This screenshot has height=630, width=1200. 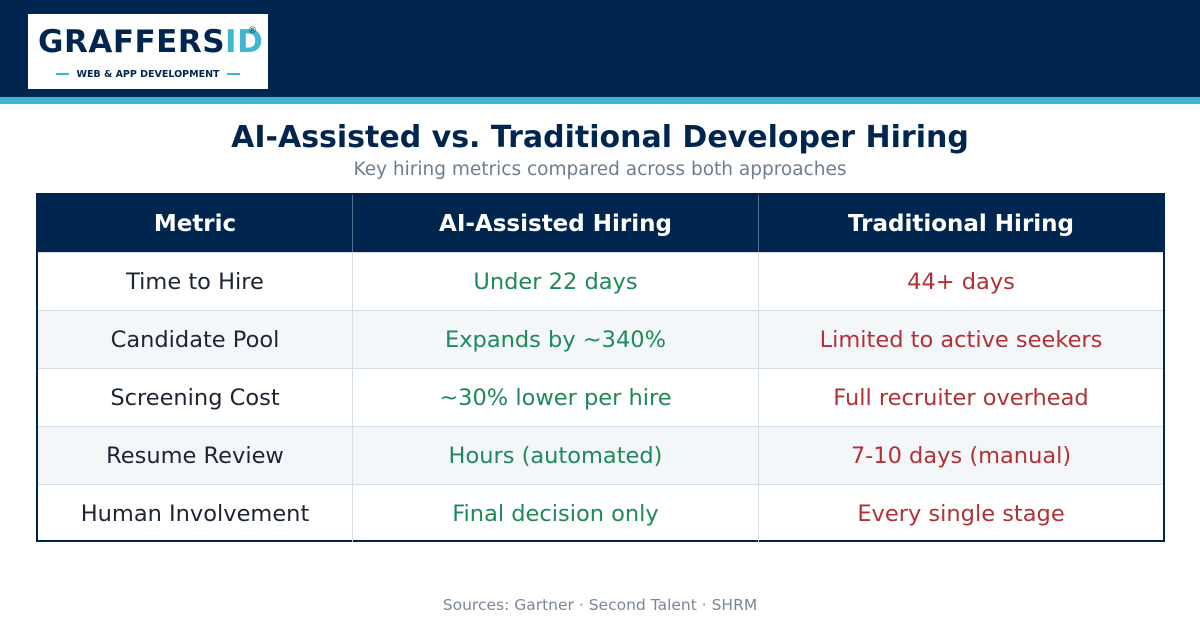 What do you see at coordinates (960, 513) in the screenshot?
I see `traditional-value-cell: Every single stage` at bounding box center [960, 513].